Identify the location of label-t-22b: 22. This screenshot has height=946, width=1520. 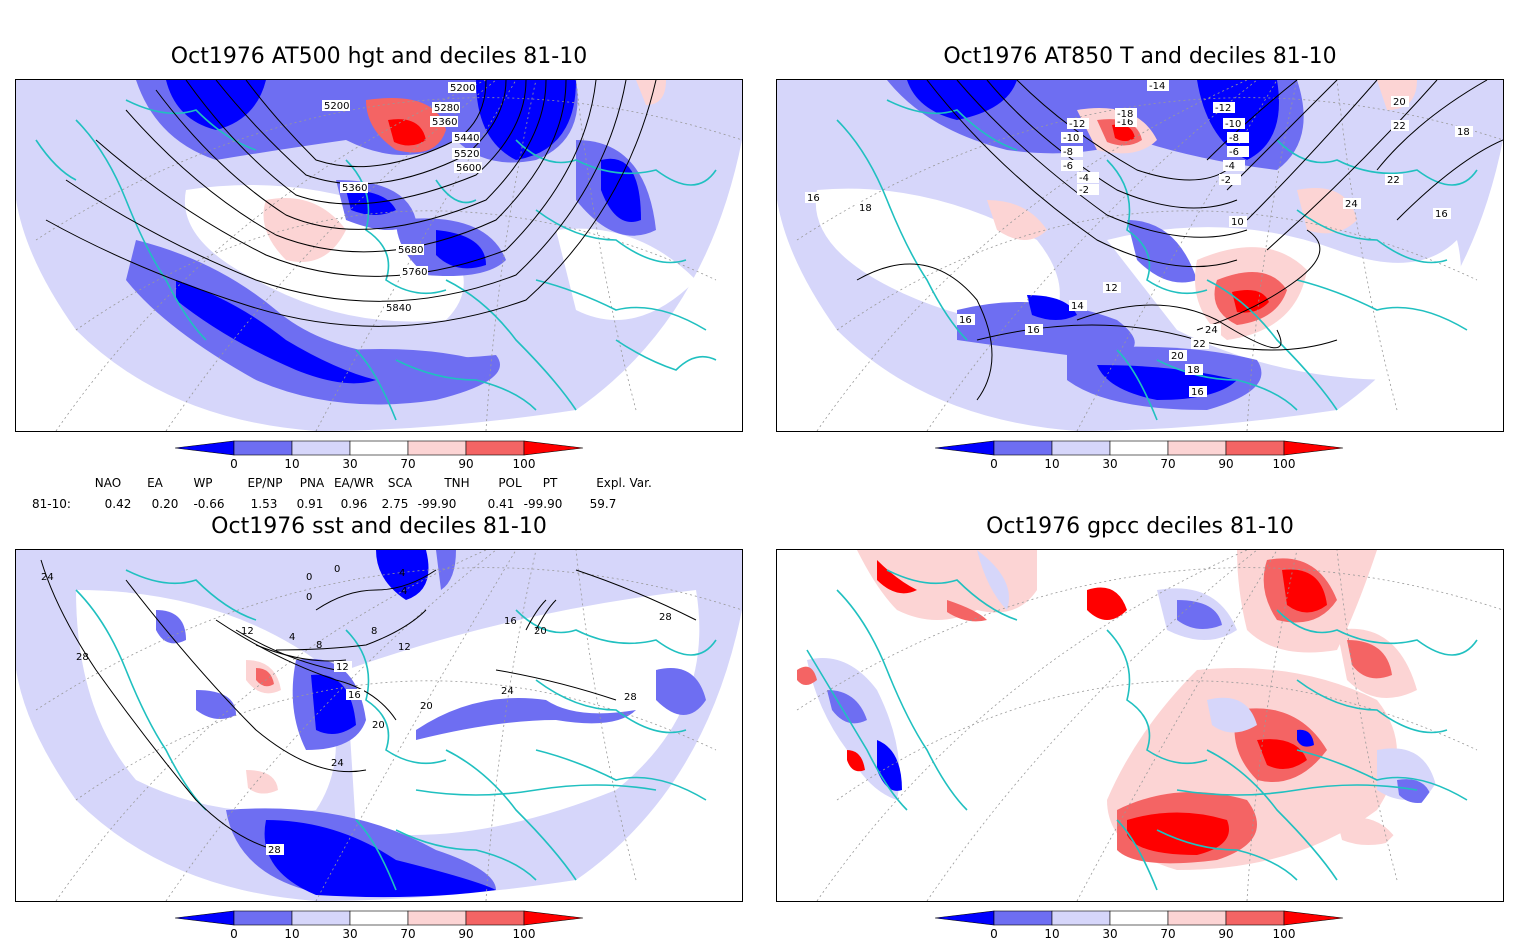
(1393, 180).